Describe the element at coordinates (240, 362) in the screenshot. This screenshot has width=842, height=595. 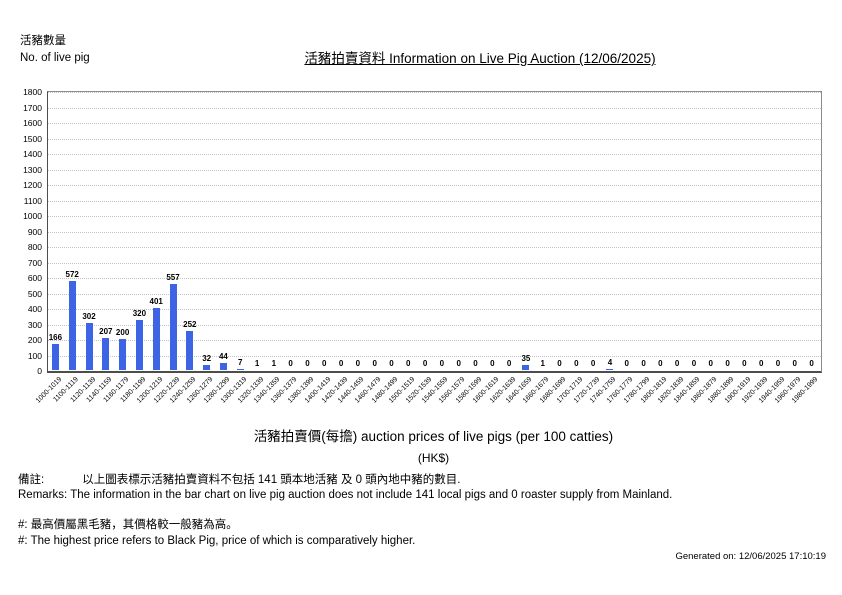
I see `bar-value-label: 7` at that location.